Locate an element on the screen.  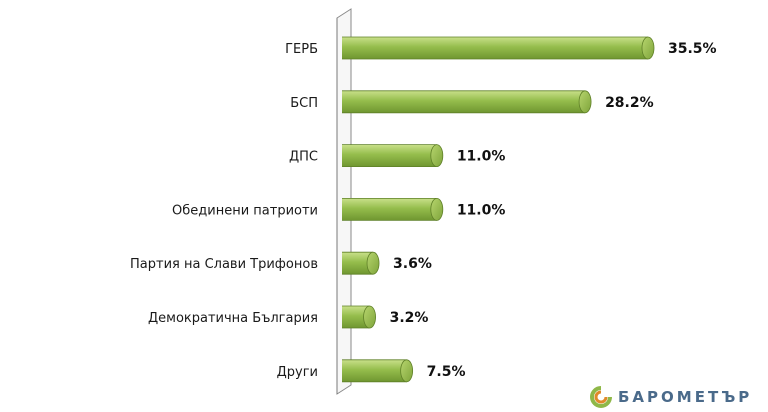
data-label: 7.5% is located at coordinates (446, 372).